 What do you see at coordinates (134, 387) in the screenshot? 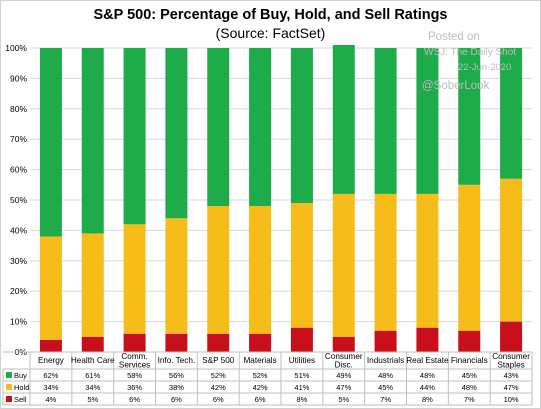
I see `table-value-hold: 36%` at bounding box center [134, 387].